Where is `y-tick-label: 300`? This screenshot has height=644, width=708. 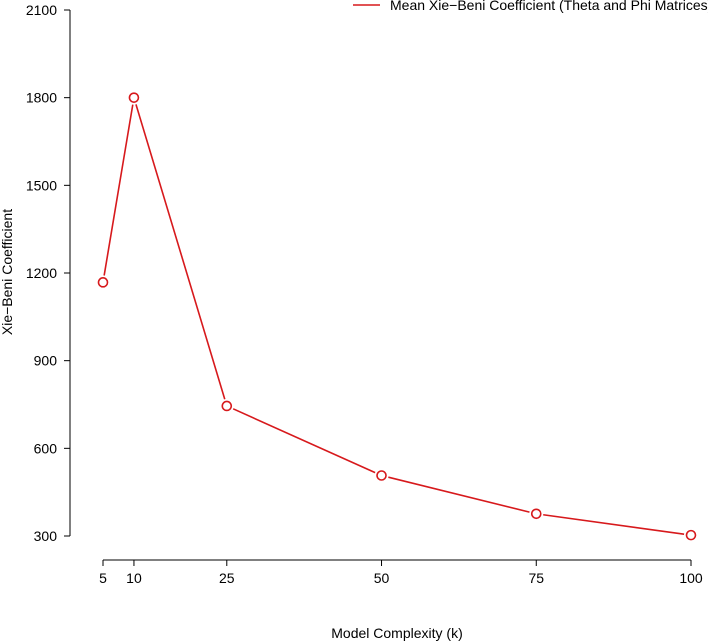
y-tick-label: 300 is located at coordinates (46, 536).